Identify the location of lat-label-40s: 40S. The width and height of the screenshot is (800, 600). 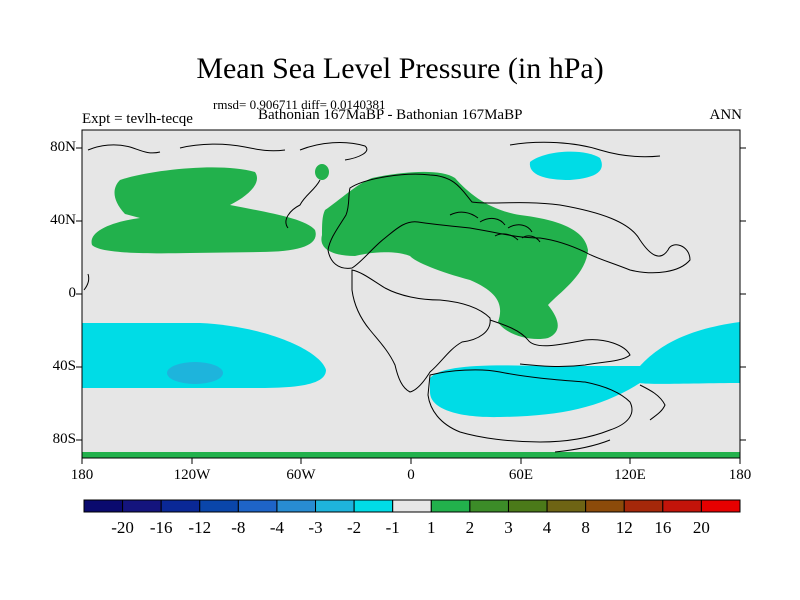
(64, 366).